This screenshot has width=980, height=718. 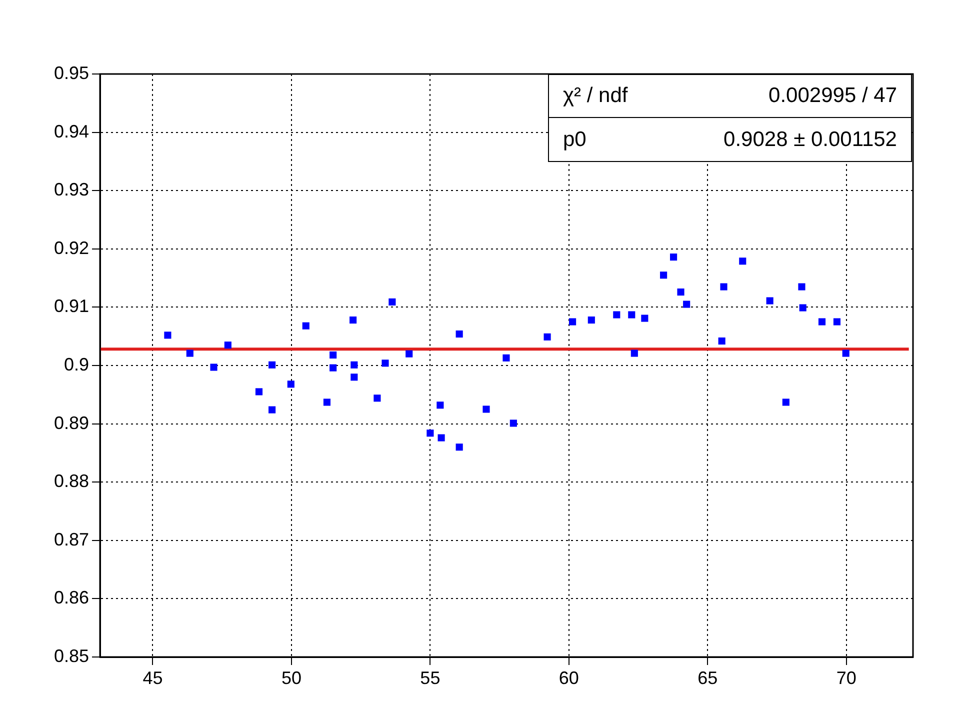 What do you see at coordinates (76, 364) in the screenshot?
I see `y-tick-label: 0.9` at bounding box center [76, 364].